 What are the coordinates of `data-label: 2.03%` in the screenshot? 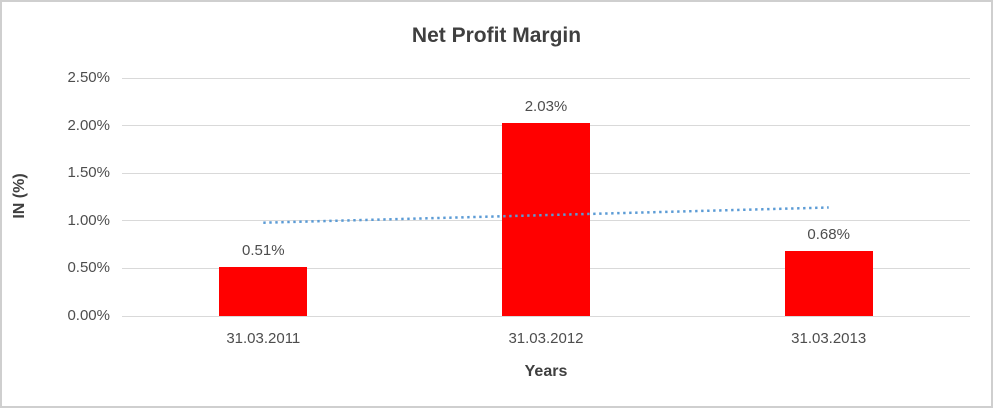 It's located at (546, 106).